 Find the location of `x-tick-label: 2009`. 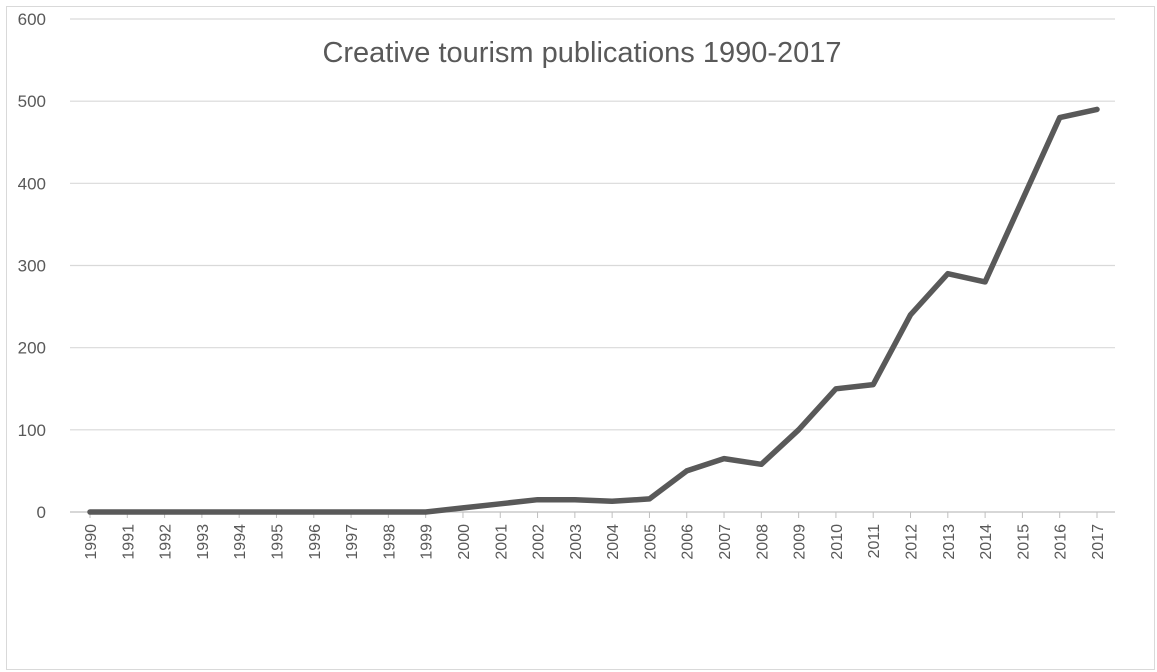

x-tick-label: 2009 is located at coordinates (800, 542).